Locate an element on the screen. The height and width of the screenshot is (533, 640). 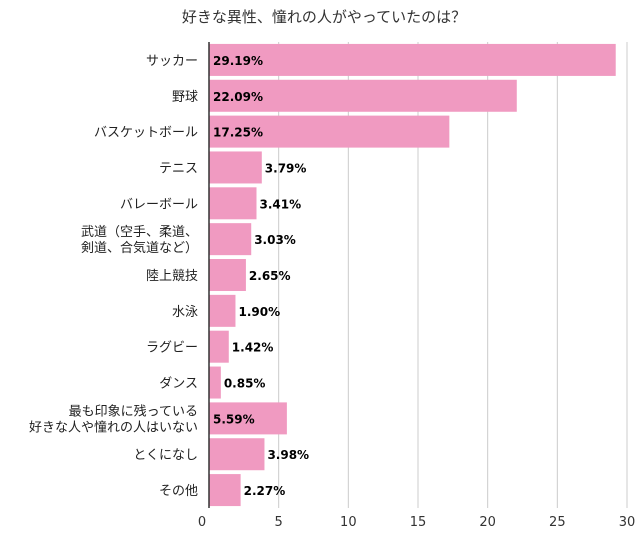
category-label: ラグビー is located at coordinates (172, 348).